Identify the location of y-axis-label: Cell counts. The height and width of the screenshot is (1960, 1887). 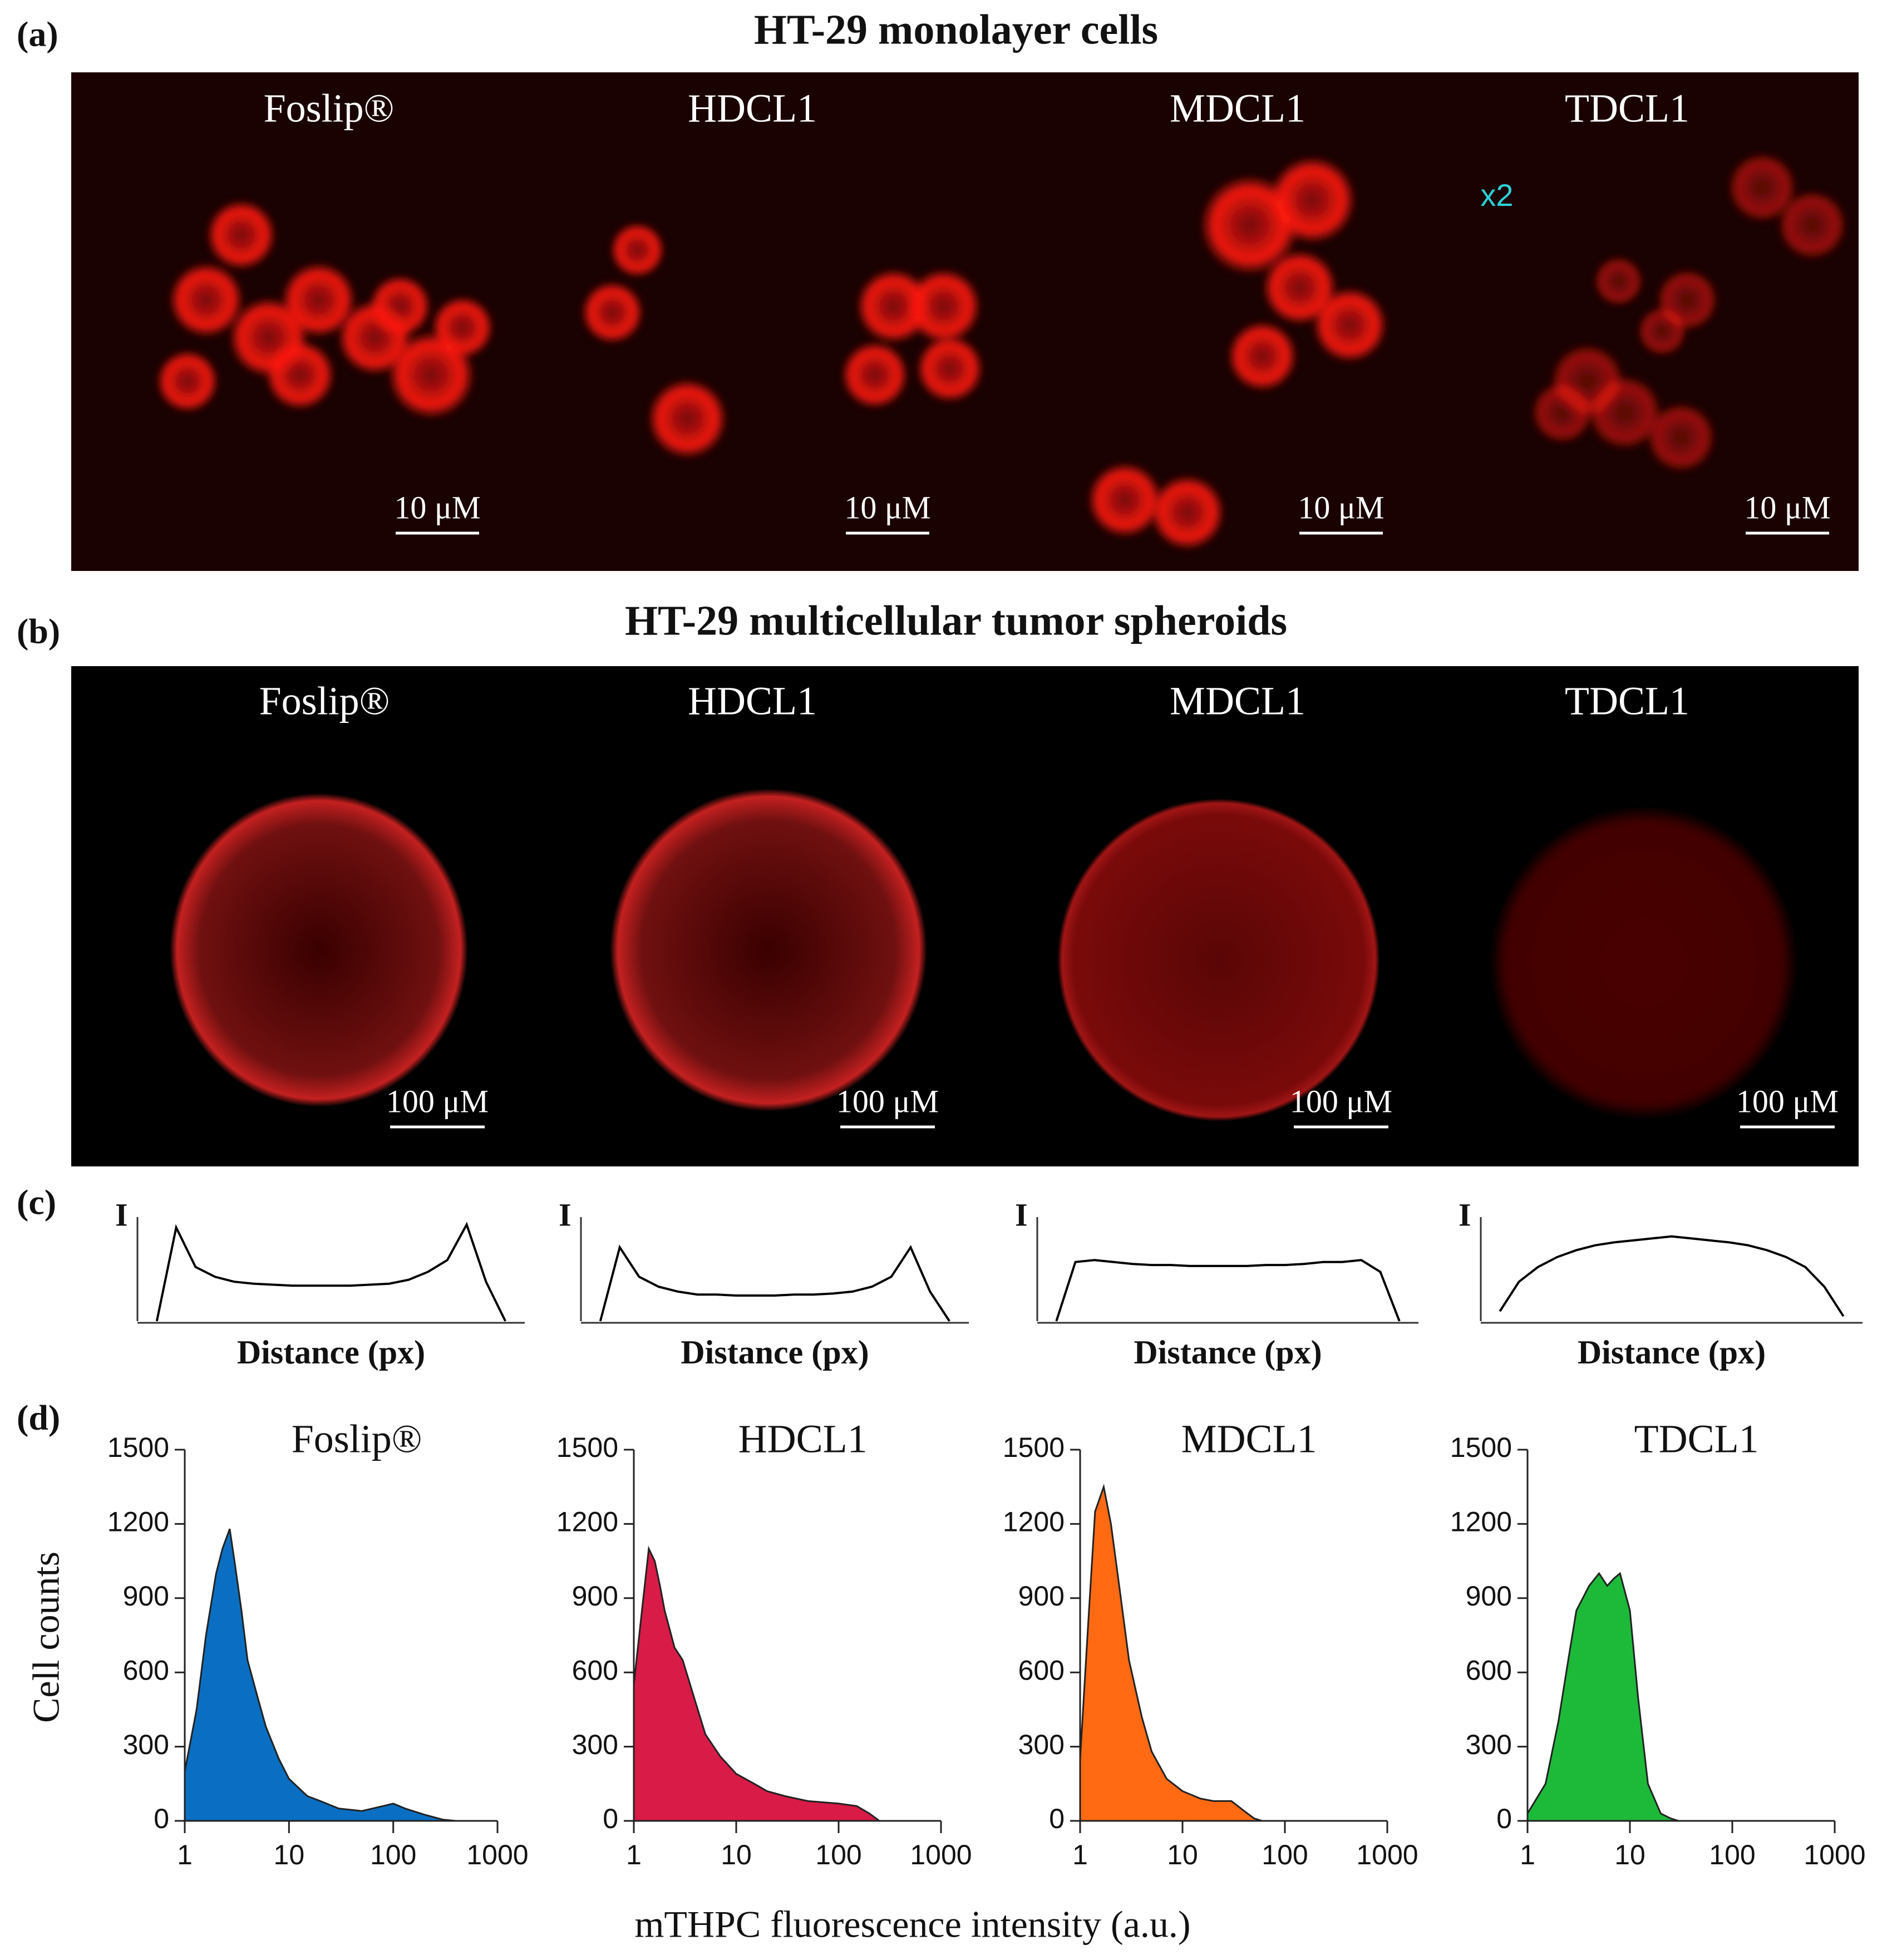
(46, 1637).